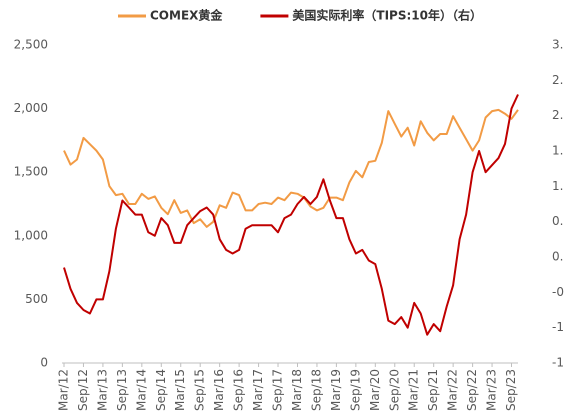 The image size is (564, 415). I want to click on y2-tick-label: 0.5, so click(558, 221).